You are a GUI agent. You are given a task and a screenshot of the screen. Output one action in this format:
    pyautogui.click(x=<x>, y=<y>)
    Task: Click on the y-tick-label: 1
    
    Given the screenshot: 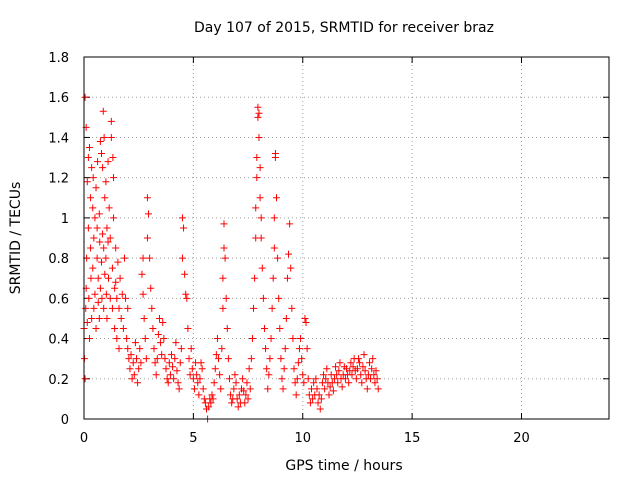 What is the action you would take?
    pyautogui.click(x=65, y=219)
    